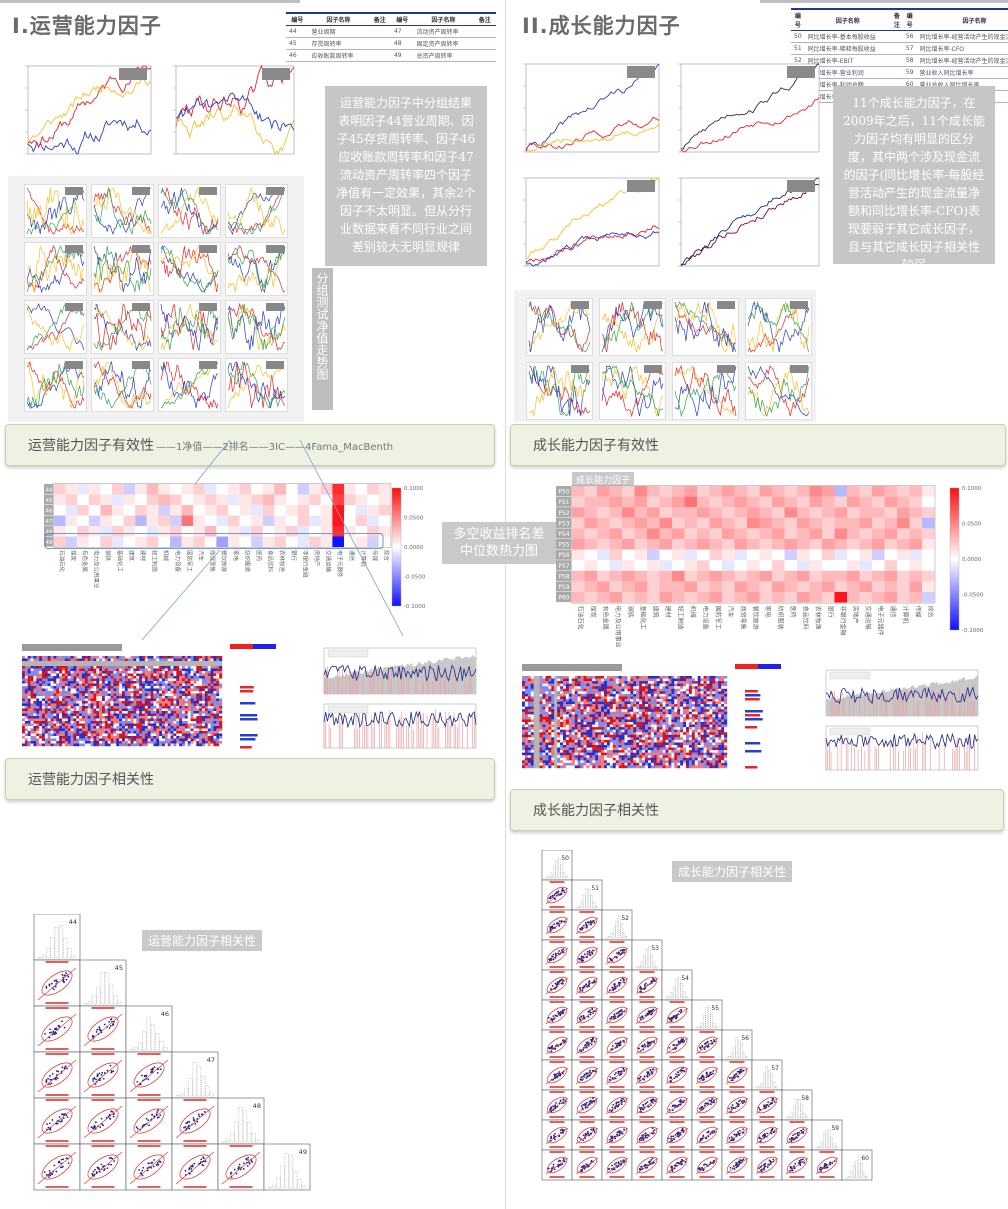 Image resolution: width=1008 pixels, height=1209 pixels. Describe the element at coordinates (241, 1146) in the screenshot. I see `stat-text-bar` at that location.